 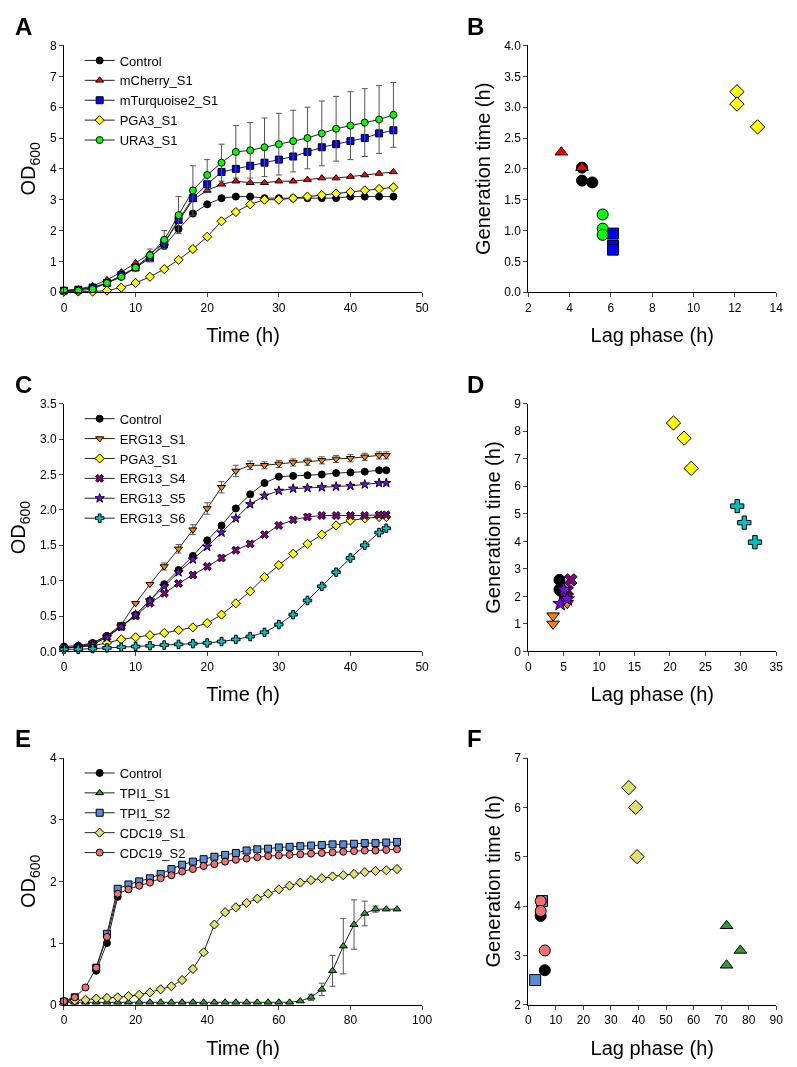 What do you see at coordinates (148, 141) in the screenshot?
I see `legend-label: URA3_S1` at bounding box center [148, 141].